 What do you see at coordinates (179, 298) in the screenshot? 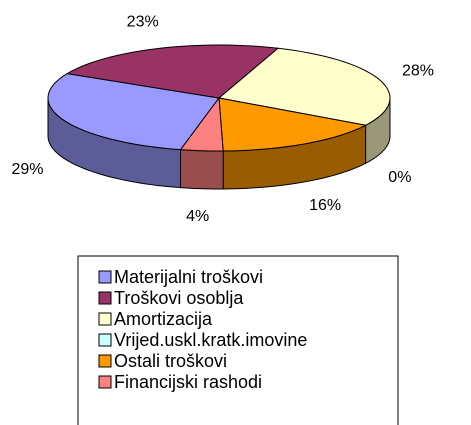
I see `legend-label: Troškovi osoblja` at bounding box center [179, 298].